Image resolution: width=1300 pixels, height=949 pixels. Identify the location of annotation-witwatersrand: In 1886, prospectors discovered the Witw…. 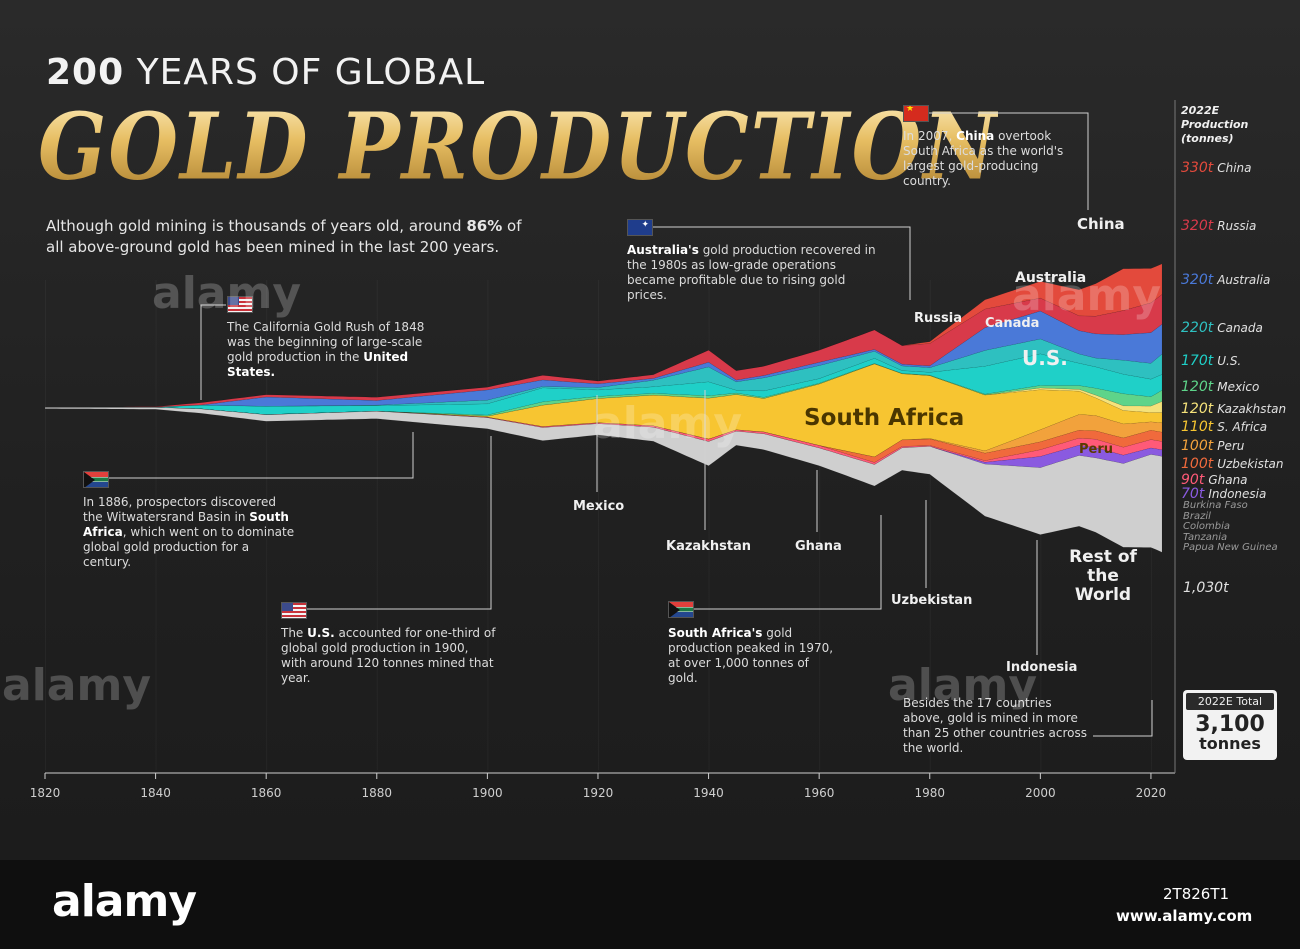
(189, 532).